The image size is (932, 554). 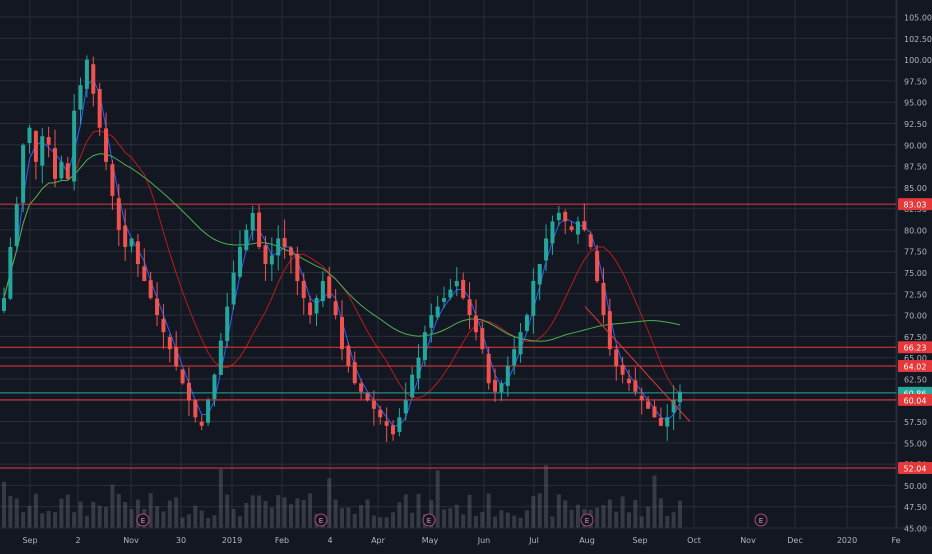 I want to click on trendline, so click(x=637, y=364).